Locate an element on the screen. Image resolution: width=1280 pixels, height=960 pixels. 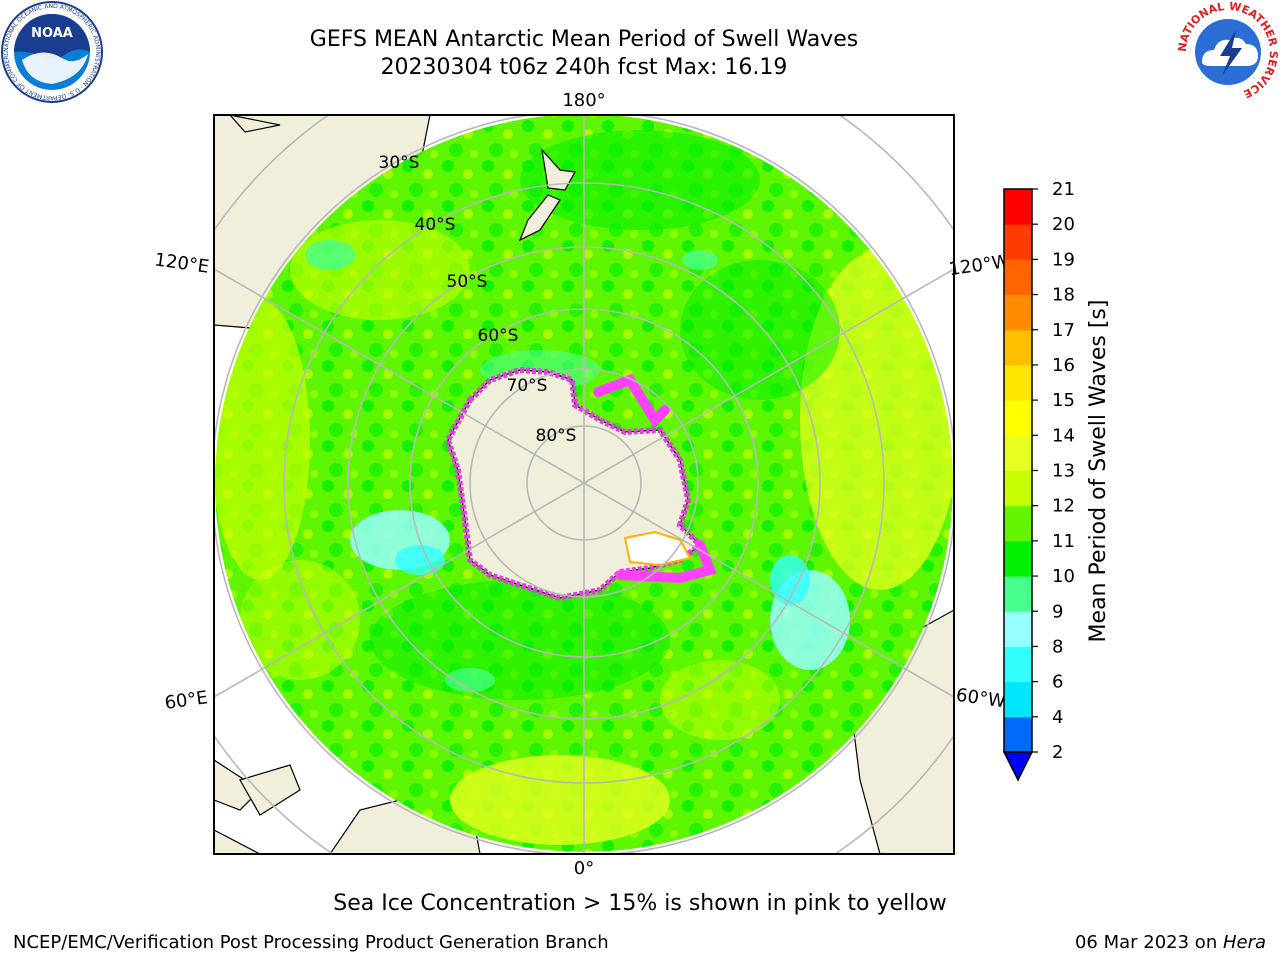
colorbar-tick-label: 4 is located at coordinates (1057, 717).